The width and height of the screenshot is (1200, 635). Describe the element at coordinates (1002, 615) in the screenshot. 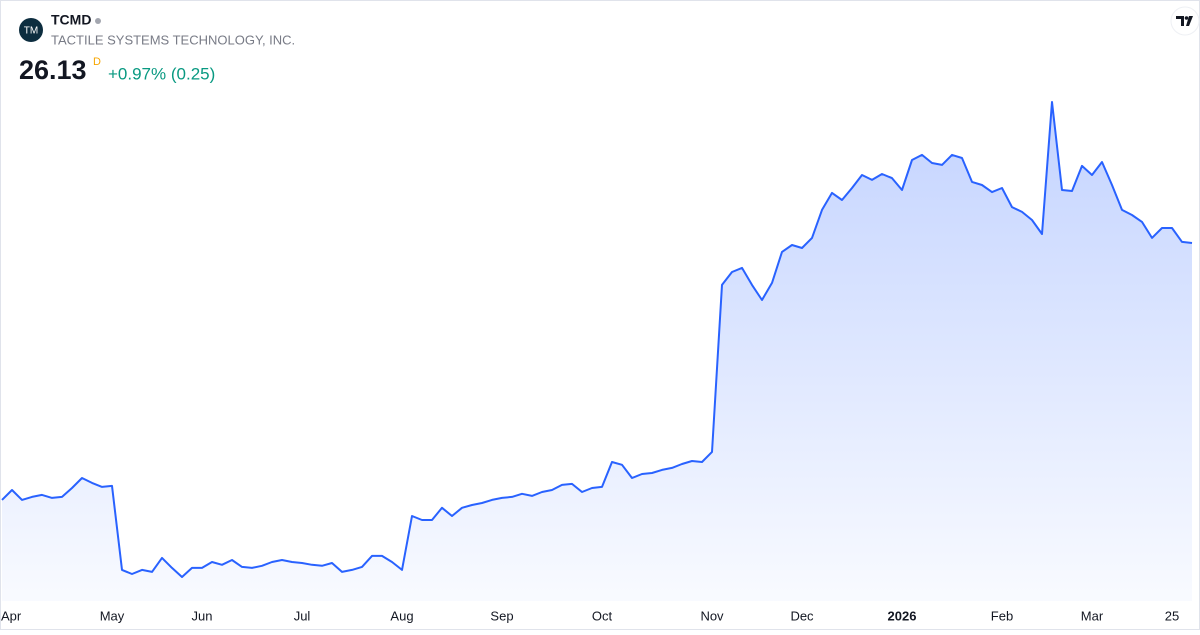

I see `x-tick-label: Feb` at that location.